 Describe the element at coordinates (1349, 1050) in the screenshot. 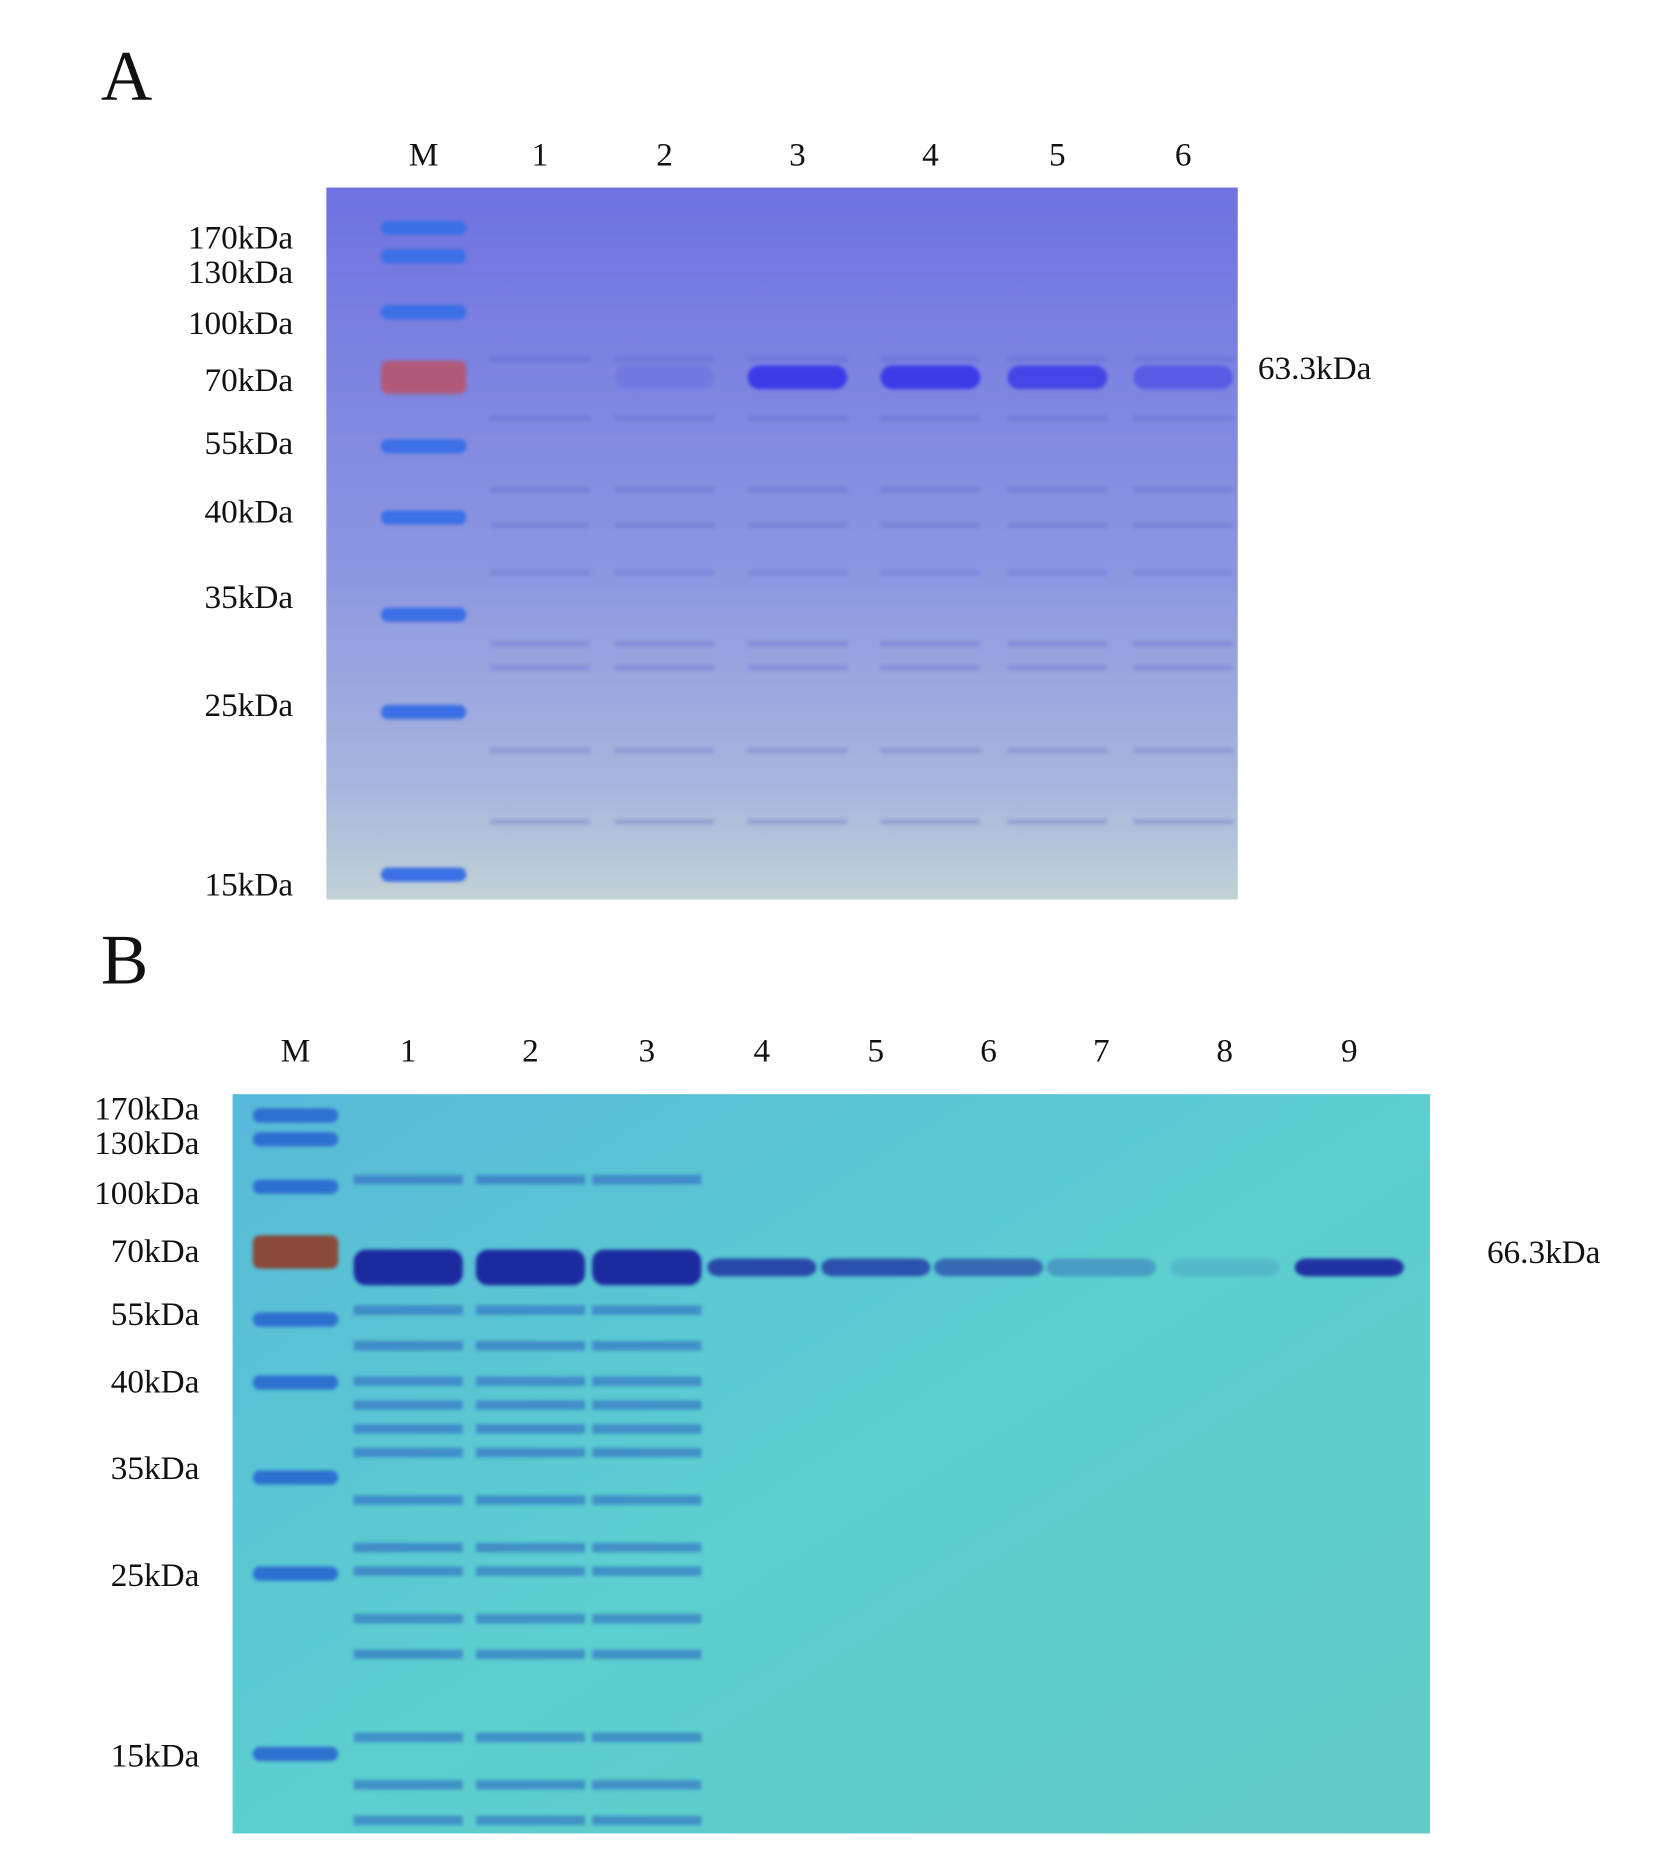

I see `lane-label: 9` at that location.